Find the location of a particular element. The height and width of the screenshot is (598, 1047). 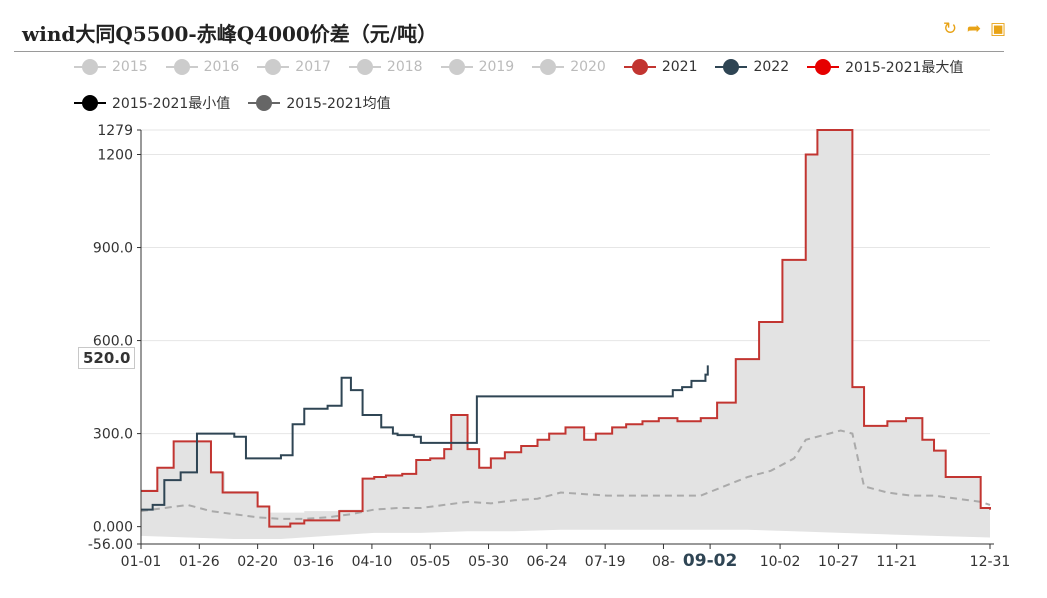

series-line-2022 is located at coordinates (425, 438).